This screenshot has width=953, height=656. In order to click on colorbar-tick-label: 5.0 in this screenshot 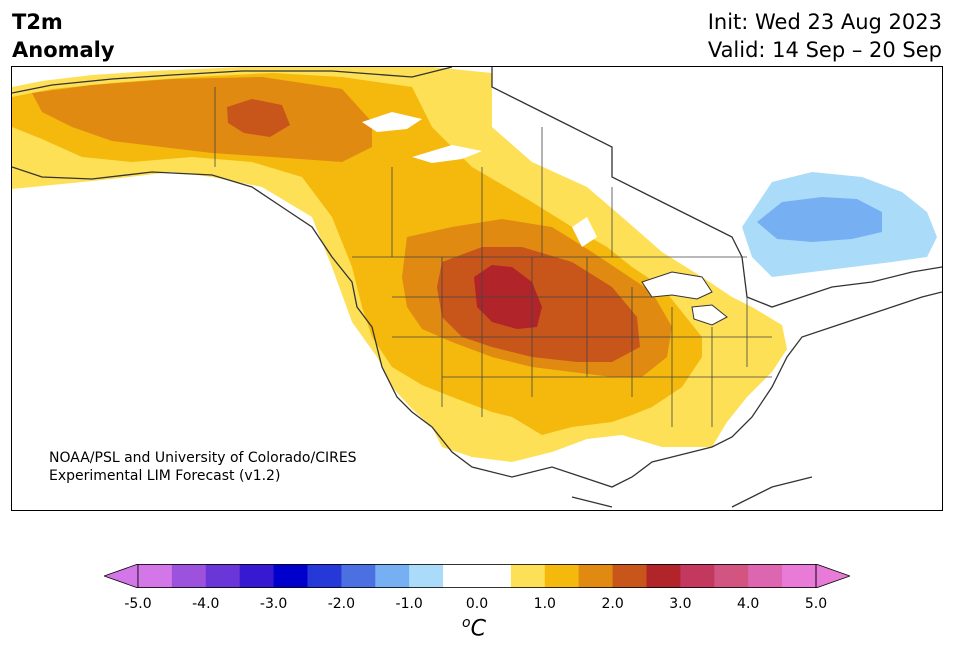, I will do `click(816, 604)`.